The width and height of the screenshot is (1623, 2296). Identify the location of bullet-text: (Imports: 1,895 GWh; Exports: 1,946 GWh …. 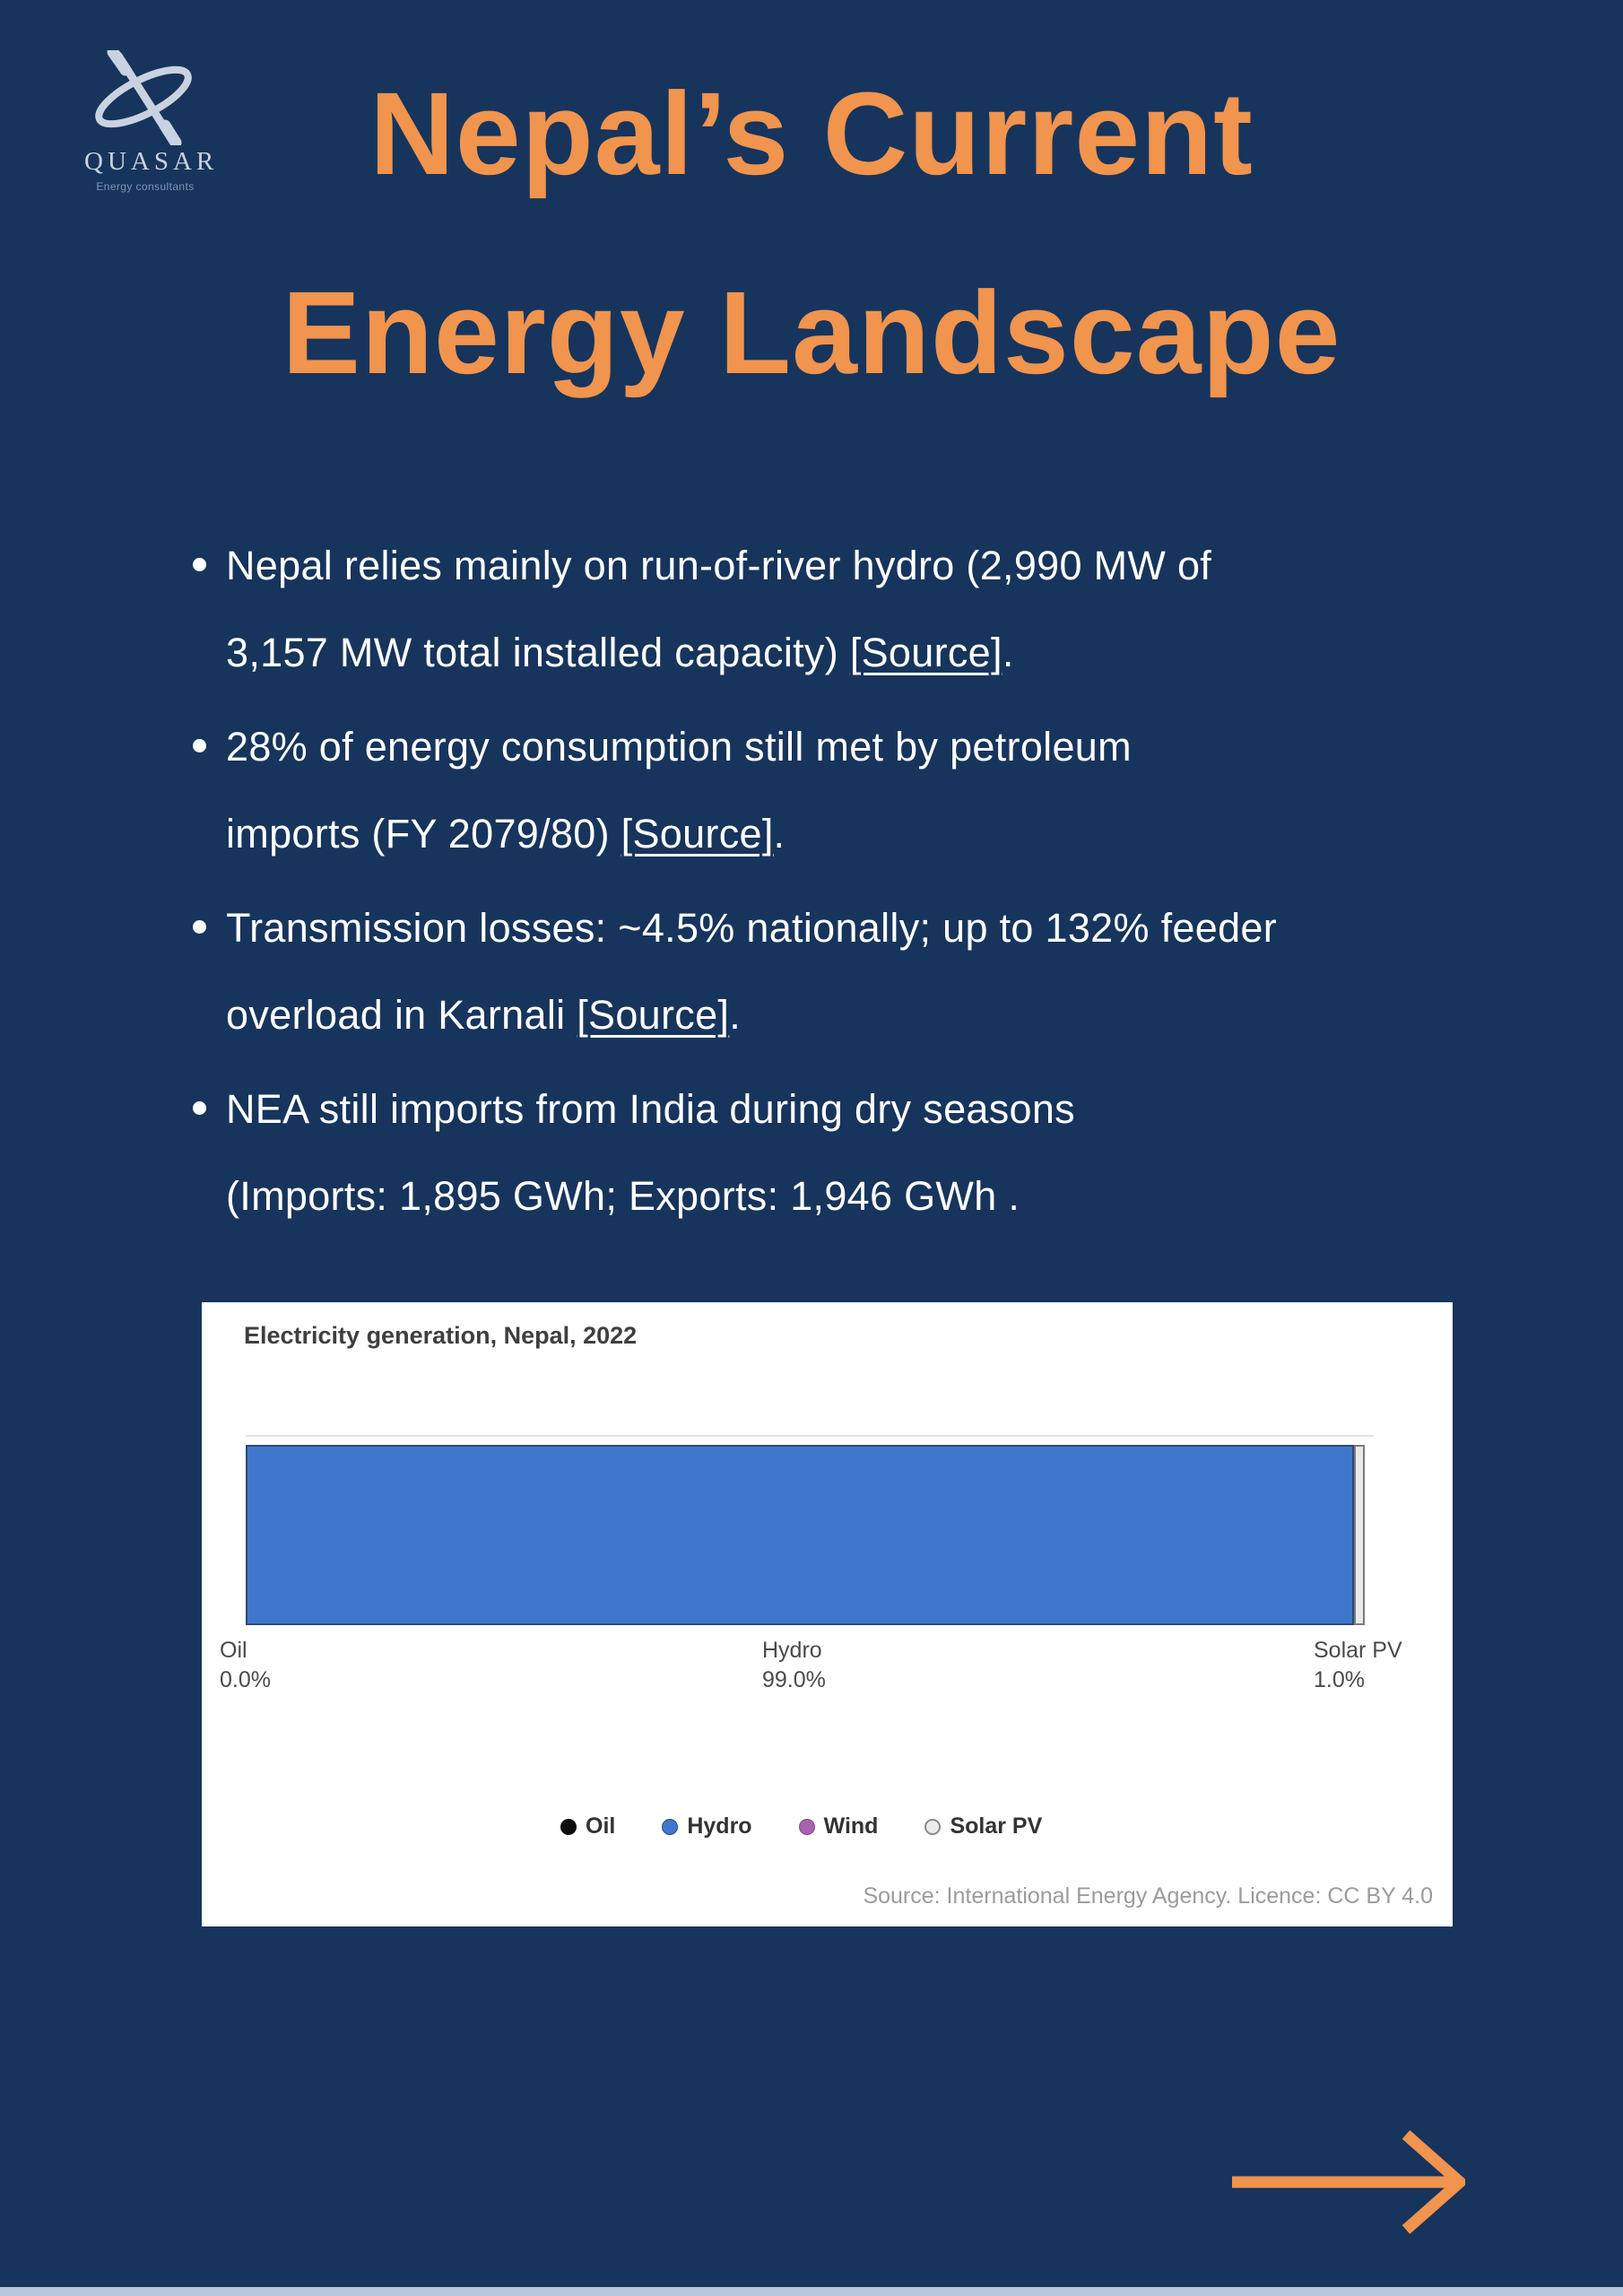
(623, 1196).